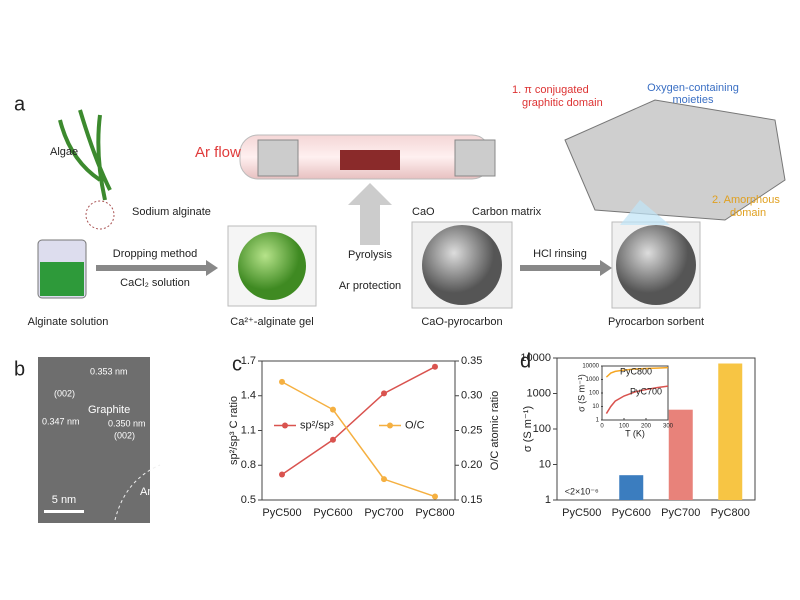  What do you see at coordinates (218, 152) in the screenshot?
I see `label: Ar flow` at bounding box center [218, 152].